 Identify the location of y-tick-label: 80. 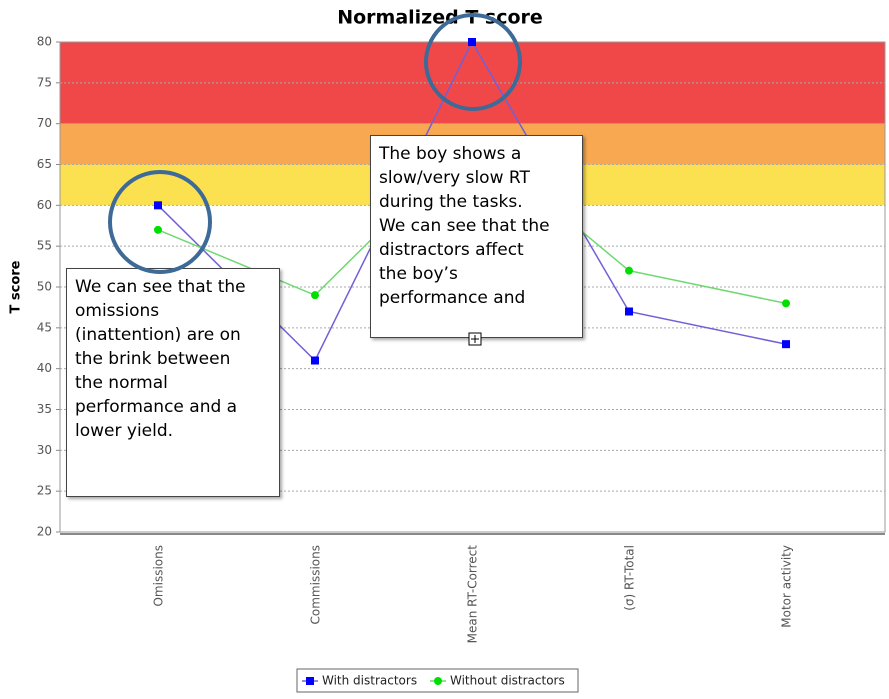
(44, 42).